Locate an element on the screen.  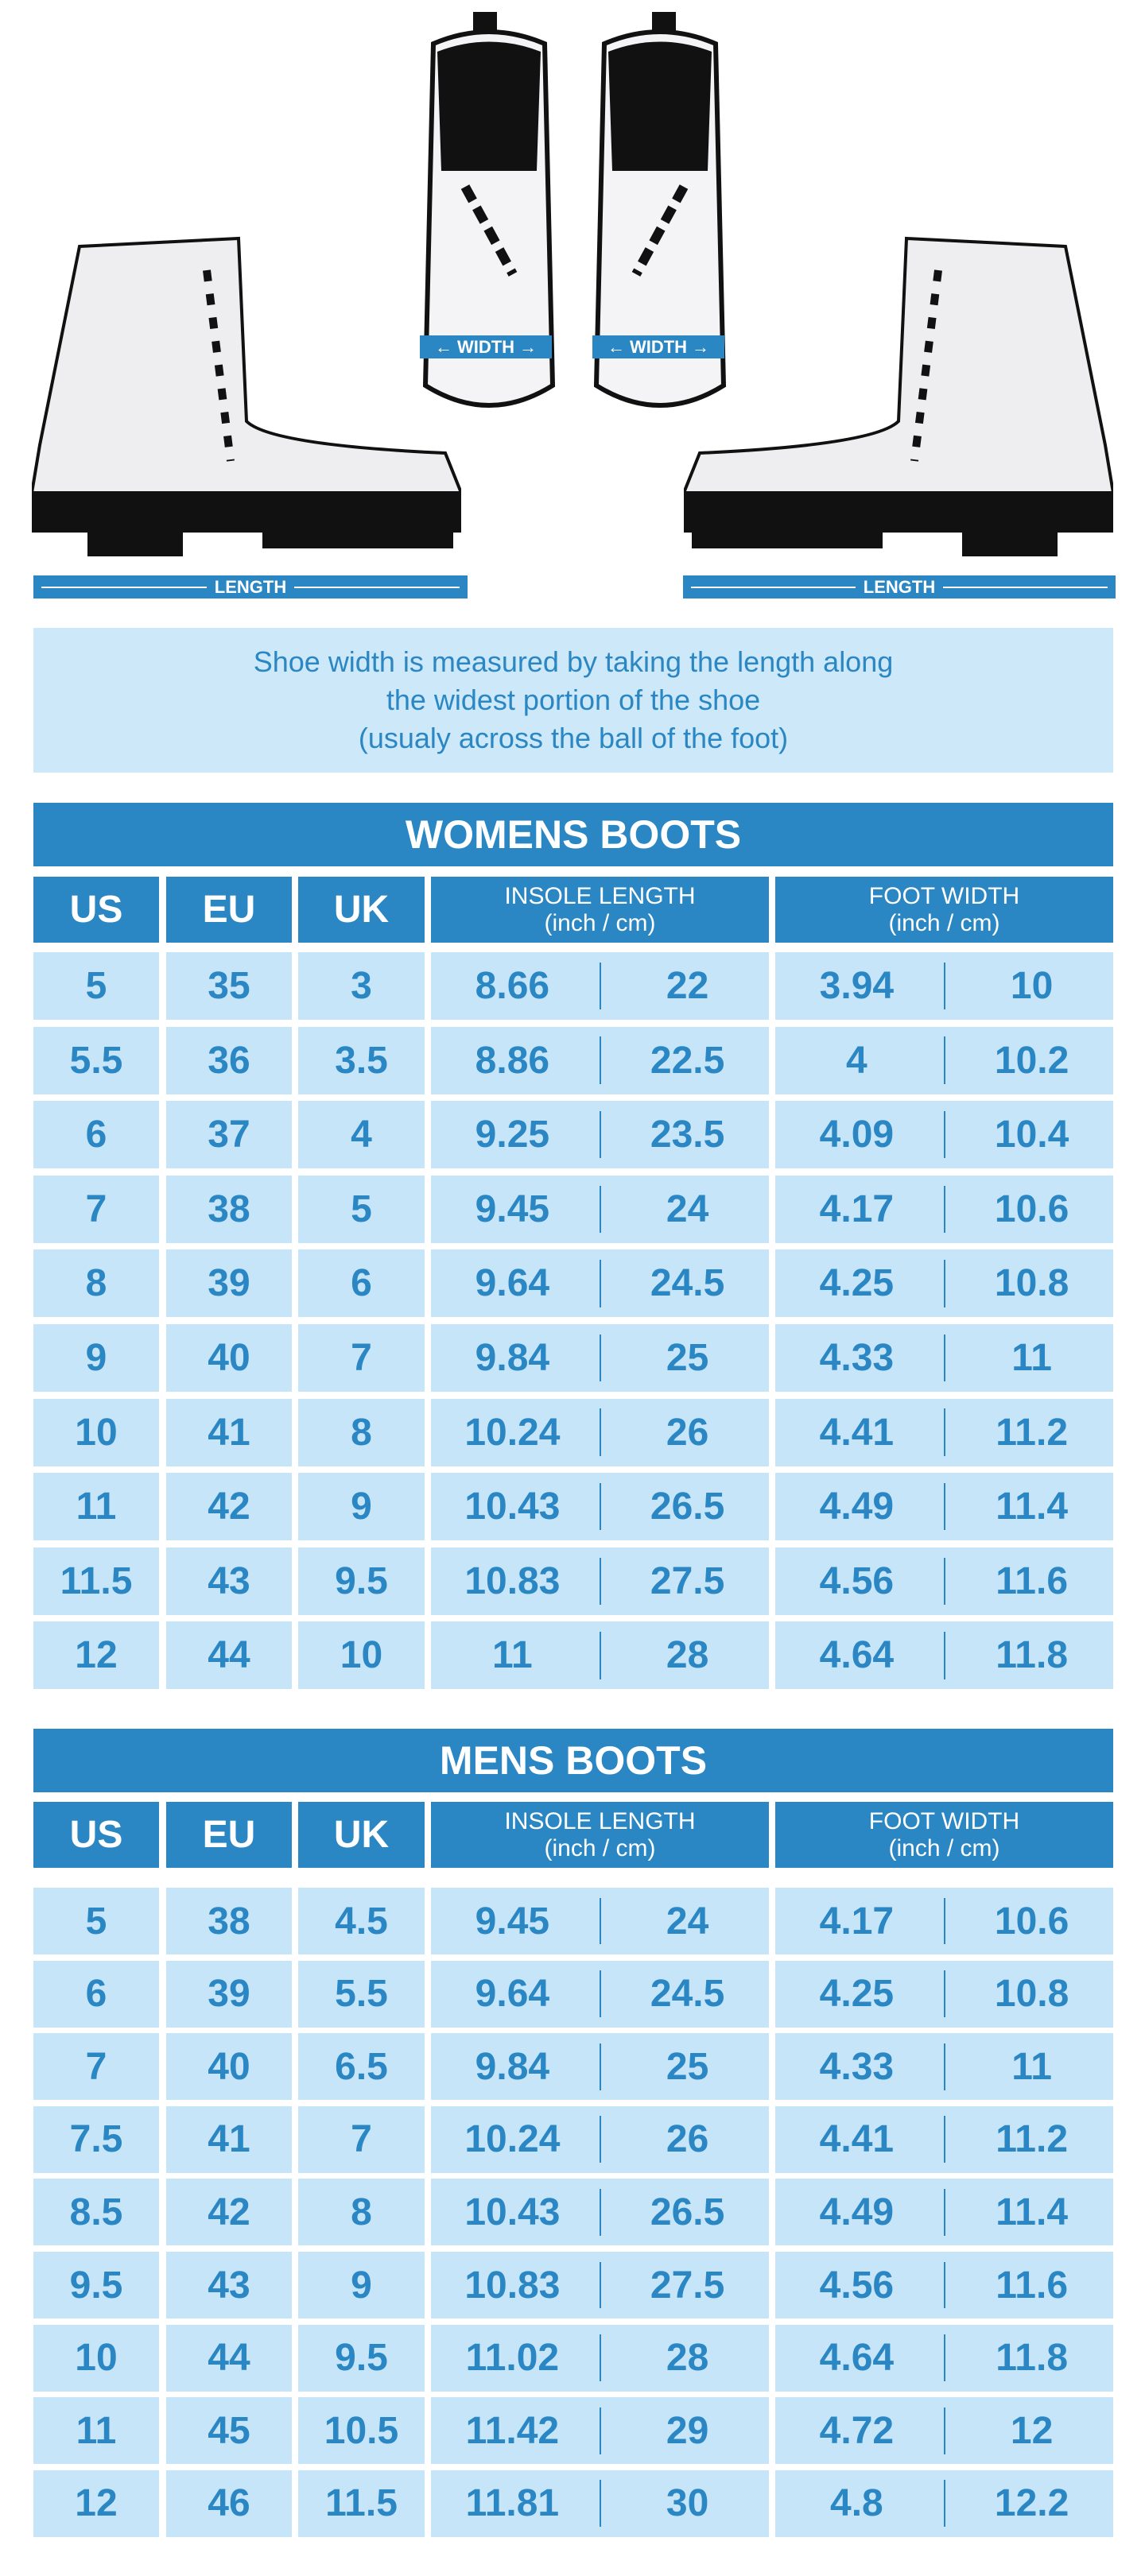
cell-value: 4.5 is located at coordinates (361, 1921).